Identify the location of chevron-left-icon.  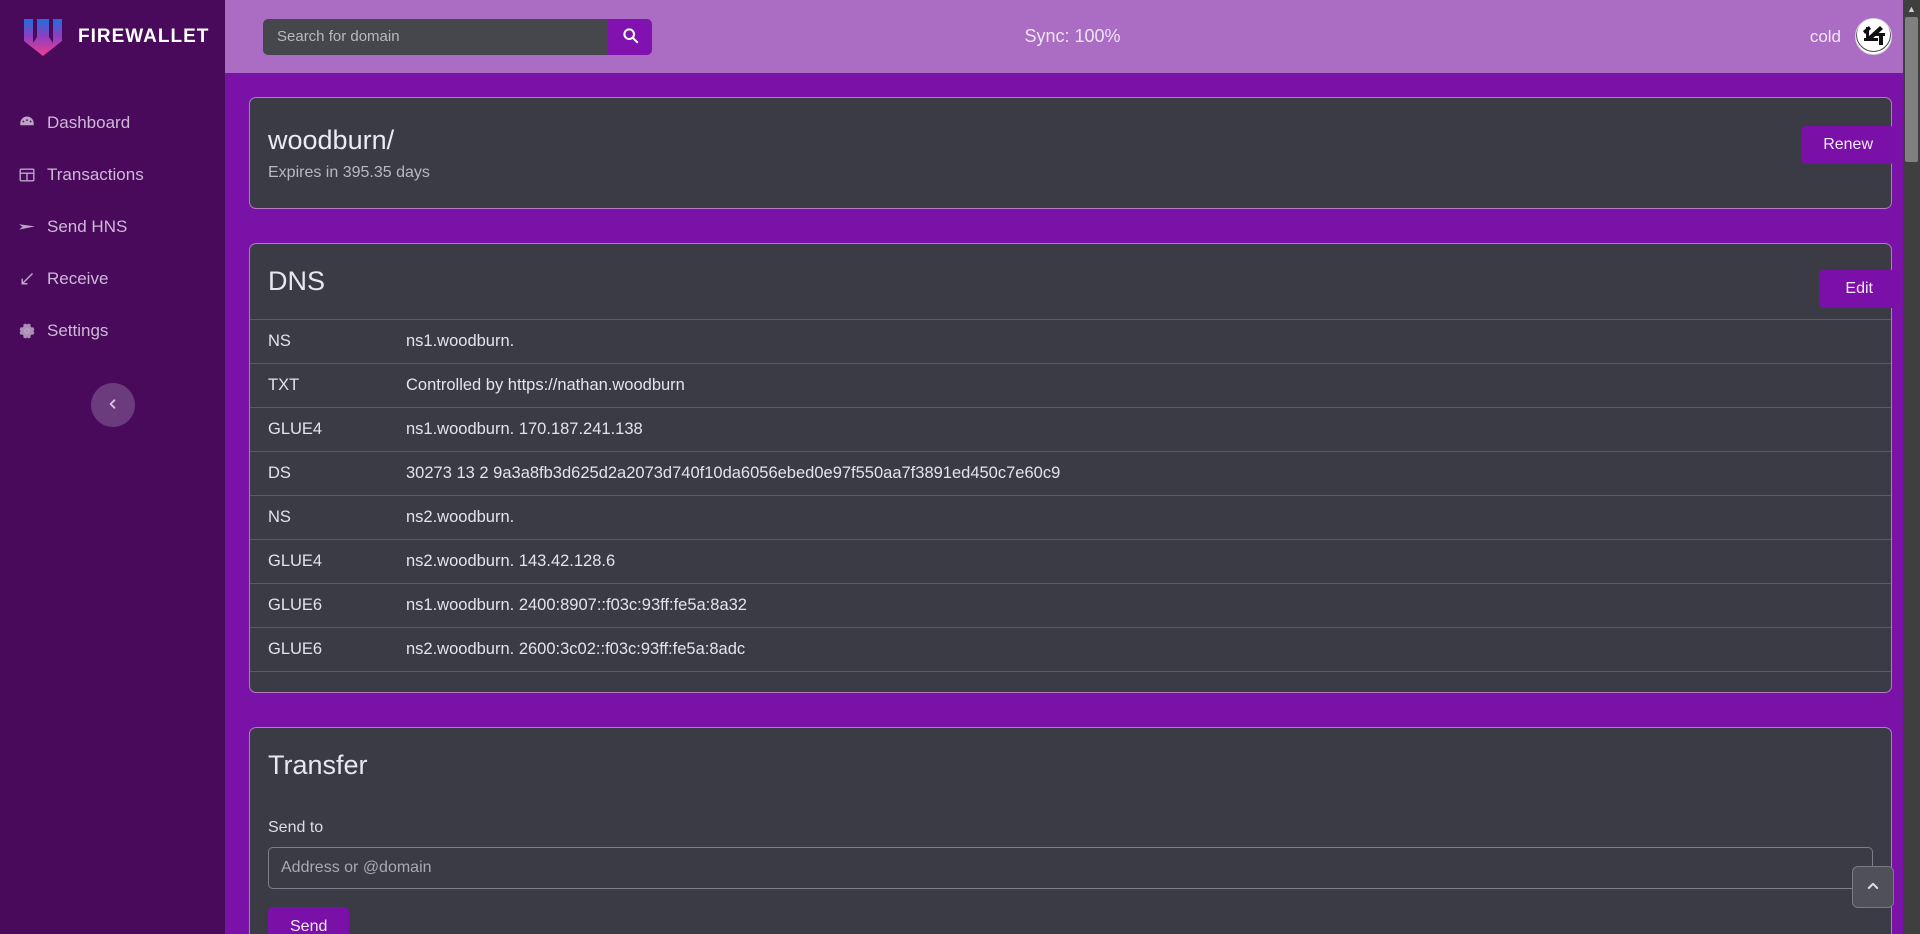
(113, 405).